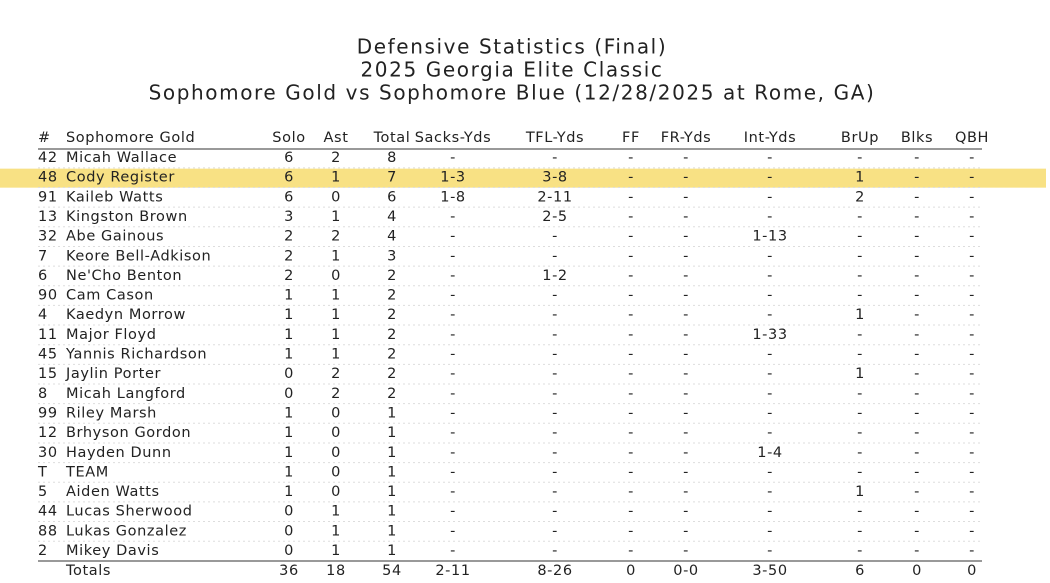 The height and width of the screenshot is (583, 1050). Describe the element at coordinates (120, 178) in the screenshot. I see `cell: Cody Register` at that location.